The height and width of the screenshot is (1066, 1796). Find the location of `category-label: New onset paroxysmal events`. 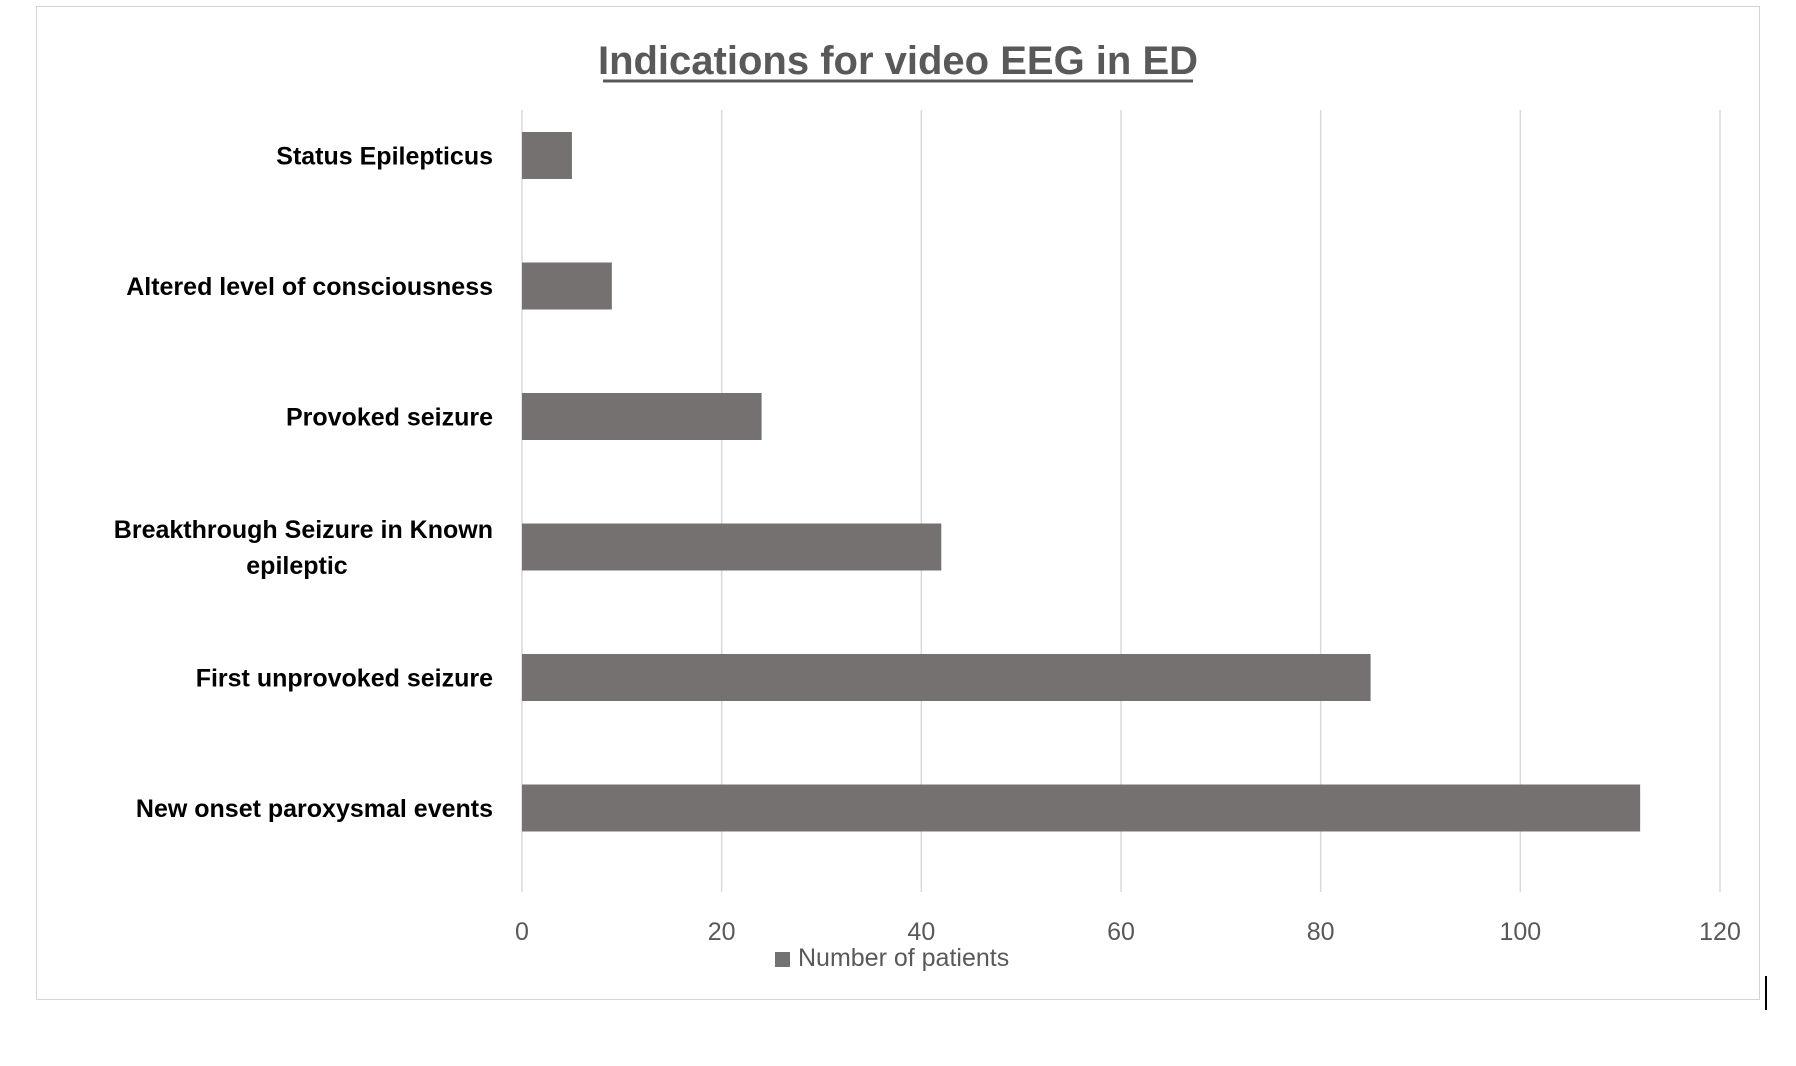

category-label: New onset paroxysmal events is located at coordinates (314, 809).